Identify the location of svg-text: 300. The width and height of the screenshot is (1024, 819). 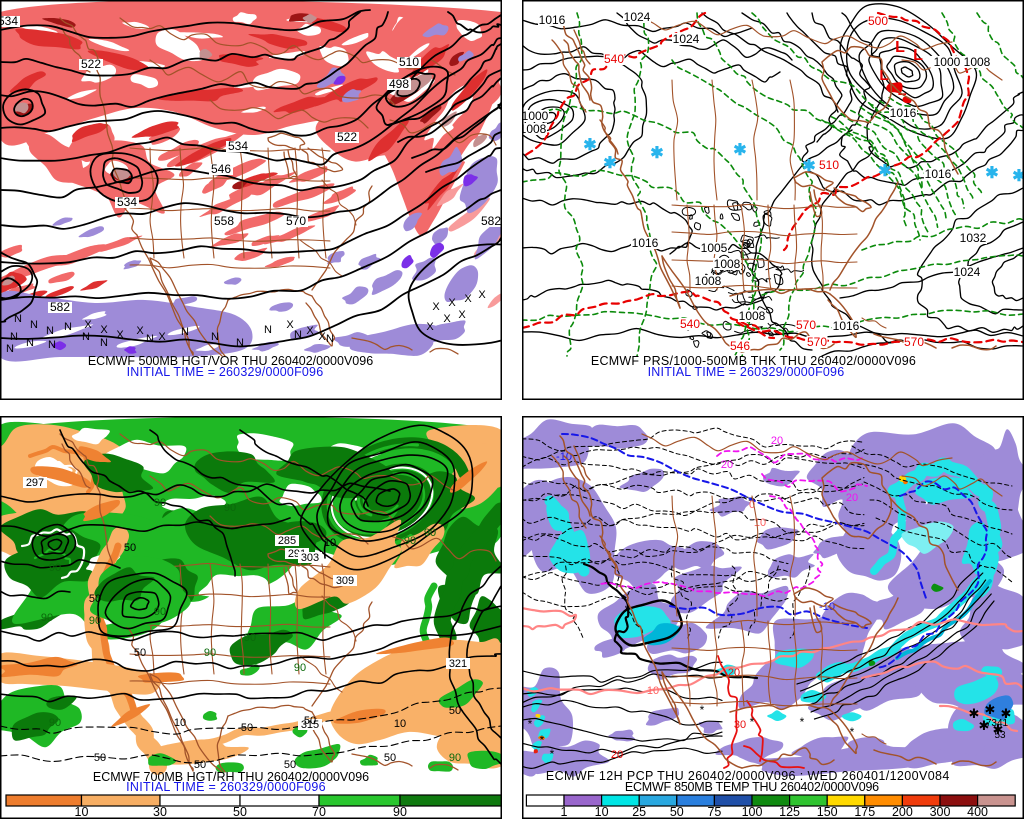
(940, 812).